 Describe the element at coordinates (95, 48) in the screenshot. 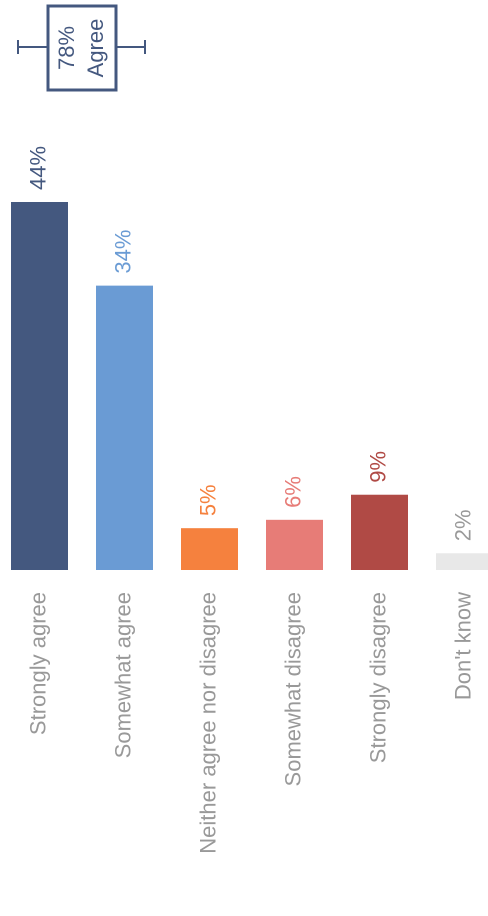

I see `annotation-text: Agree` at that location.